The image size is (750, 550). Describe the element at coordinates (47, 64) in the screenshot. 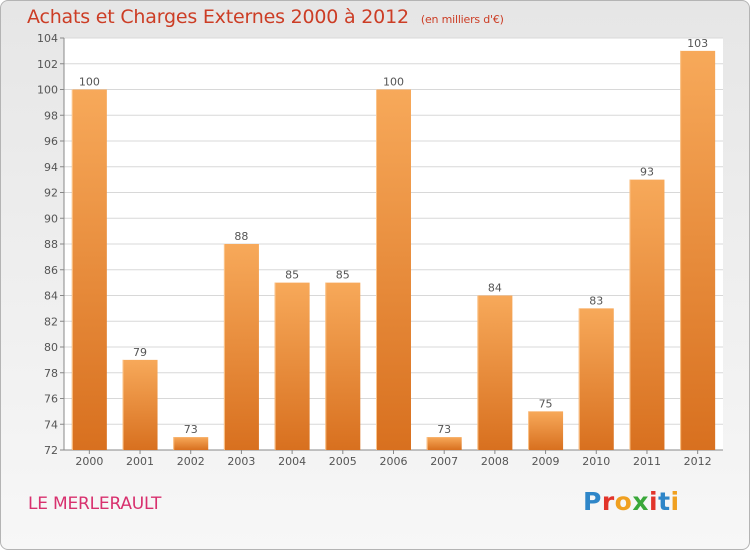

I see `y-tick-label: 102` at that location.